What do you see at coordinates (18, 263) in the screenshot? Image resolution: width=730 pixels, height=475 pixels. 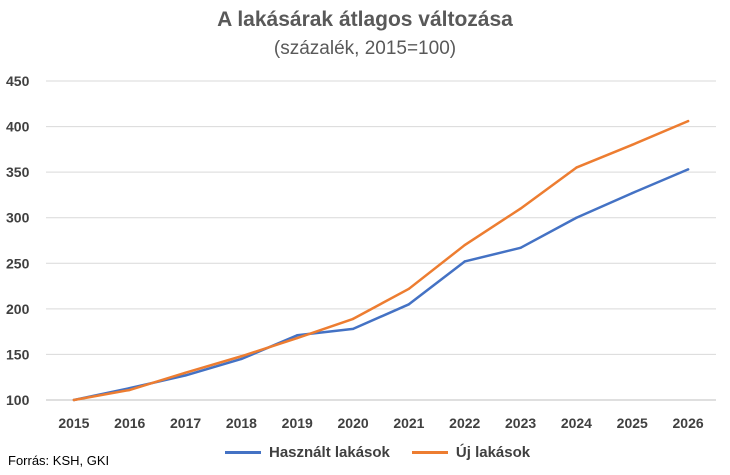 I see `y-tick-label: 250` at bounding box center [18, 263].